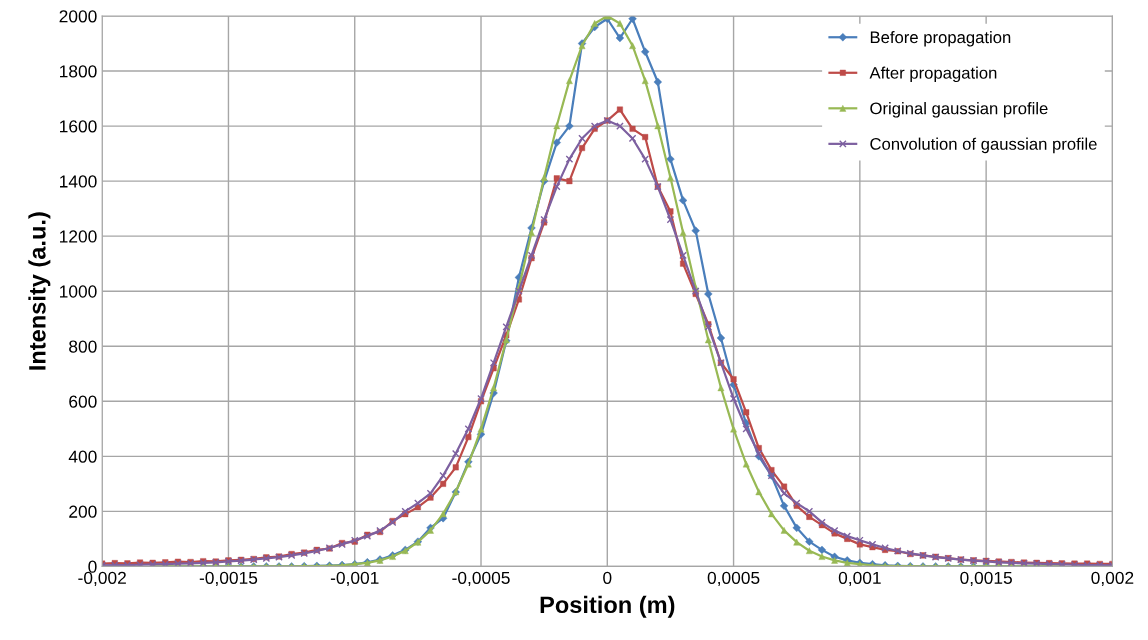 This screenshot has height=640, width=1148. What do you see at coordinates (986, 579) in the screenshot?
I see `x-tick-label: 0,0015` at bounding box center [986, 579].